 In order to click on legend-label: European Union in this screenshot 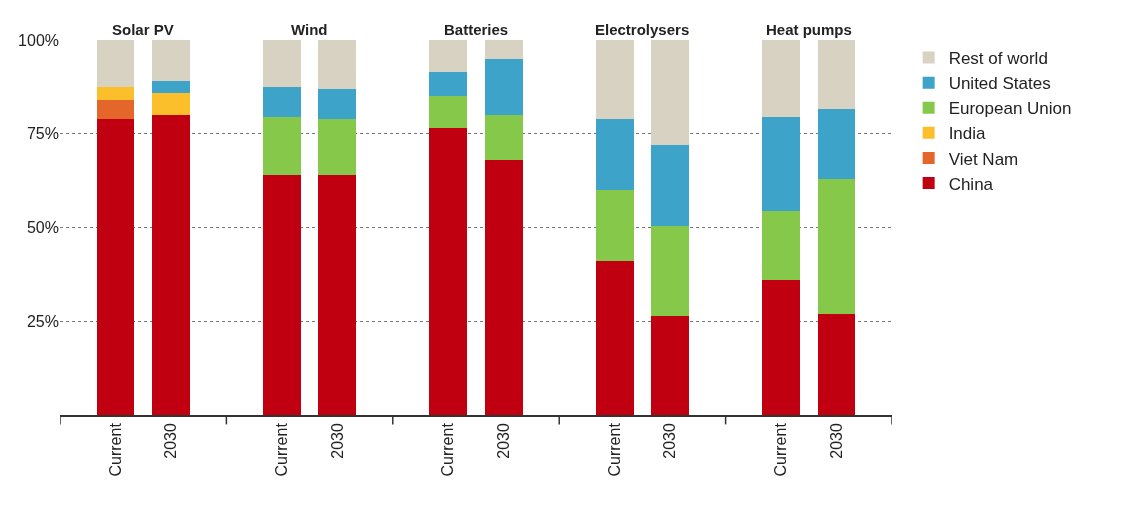, I will do `click(1010, 109)`.